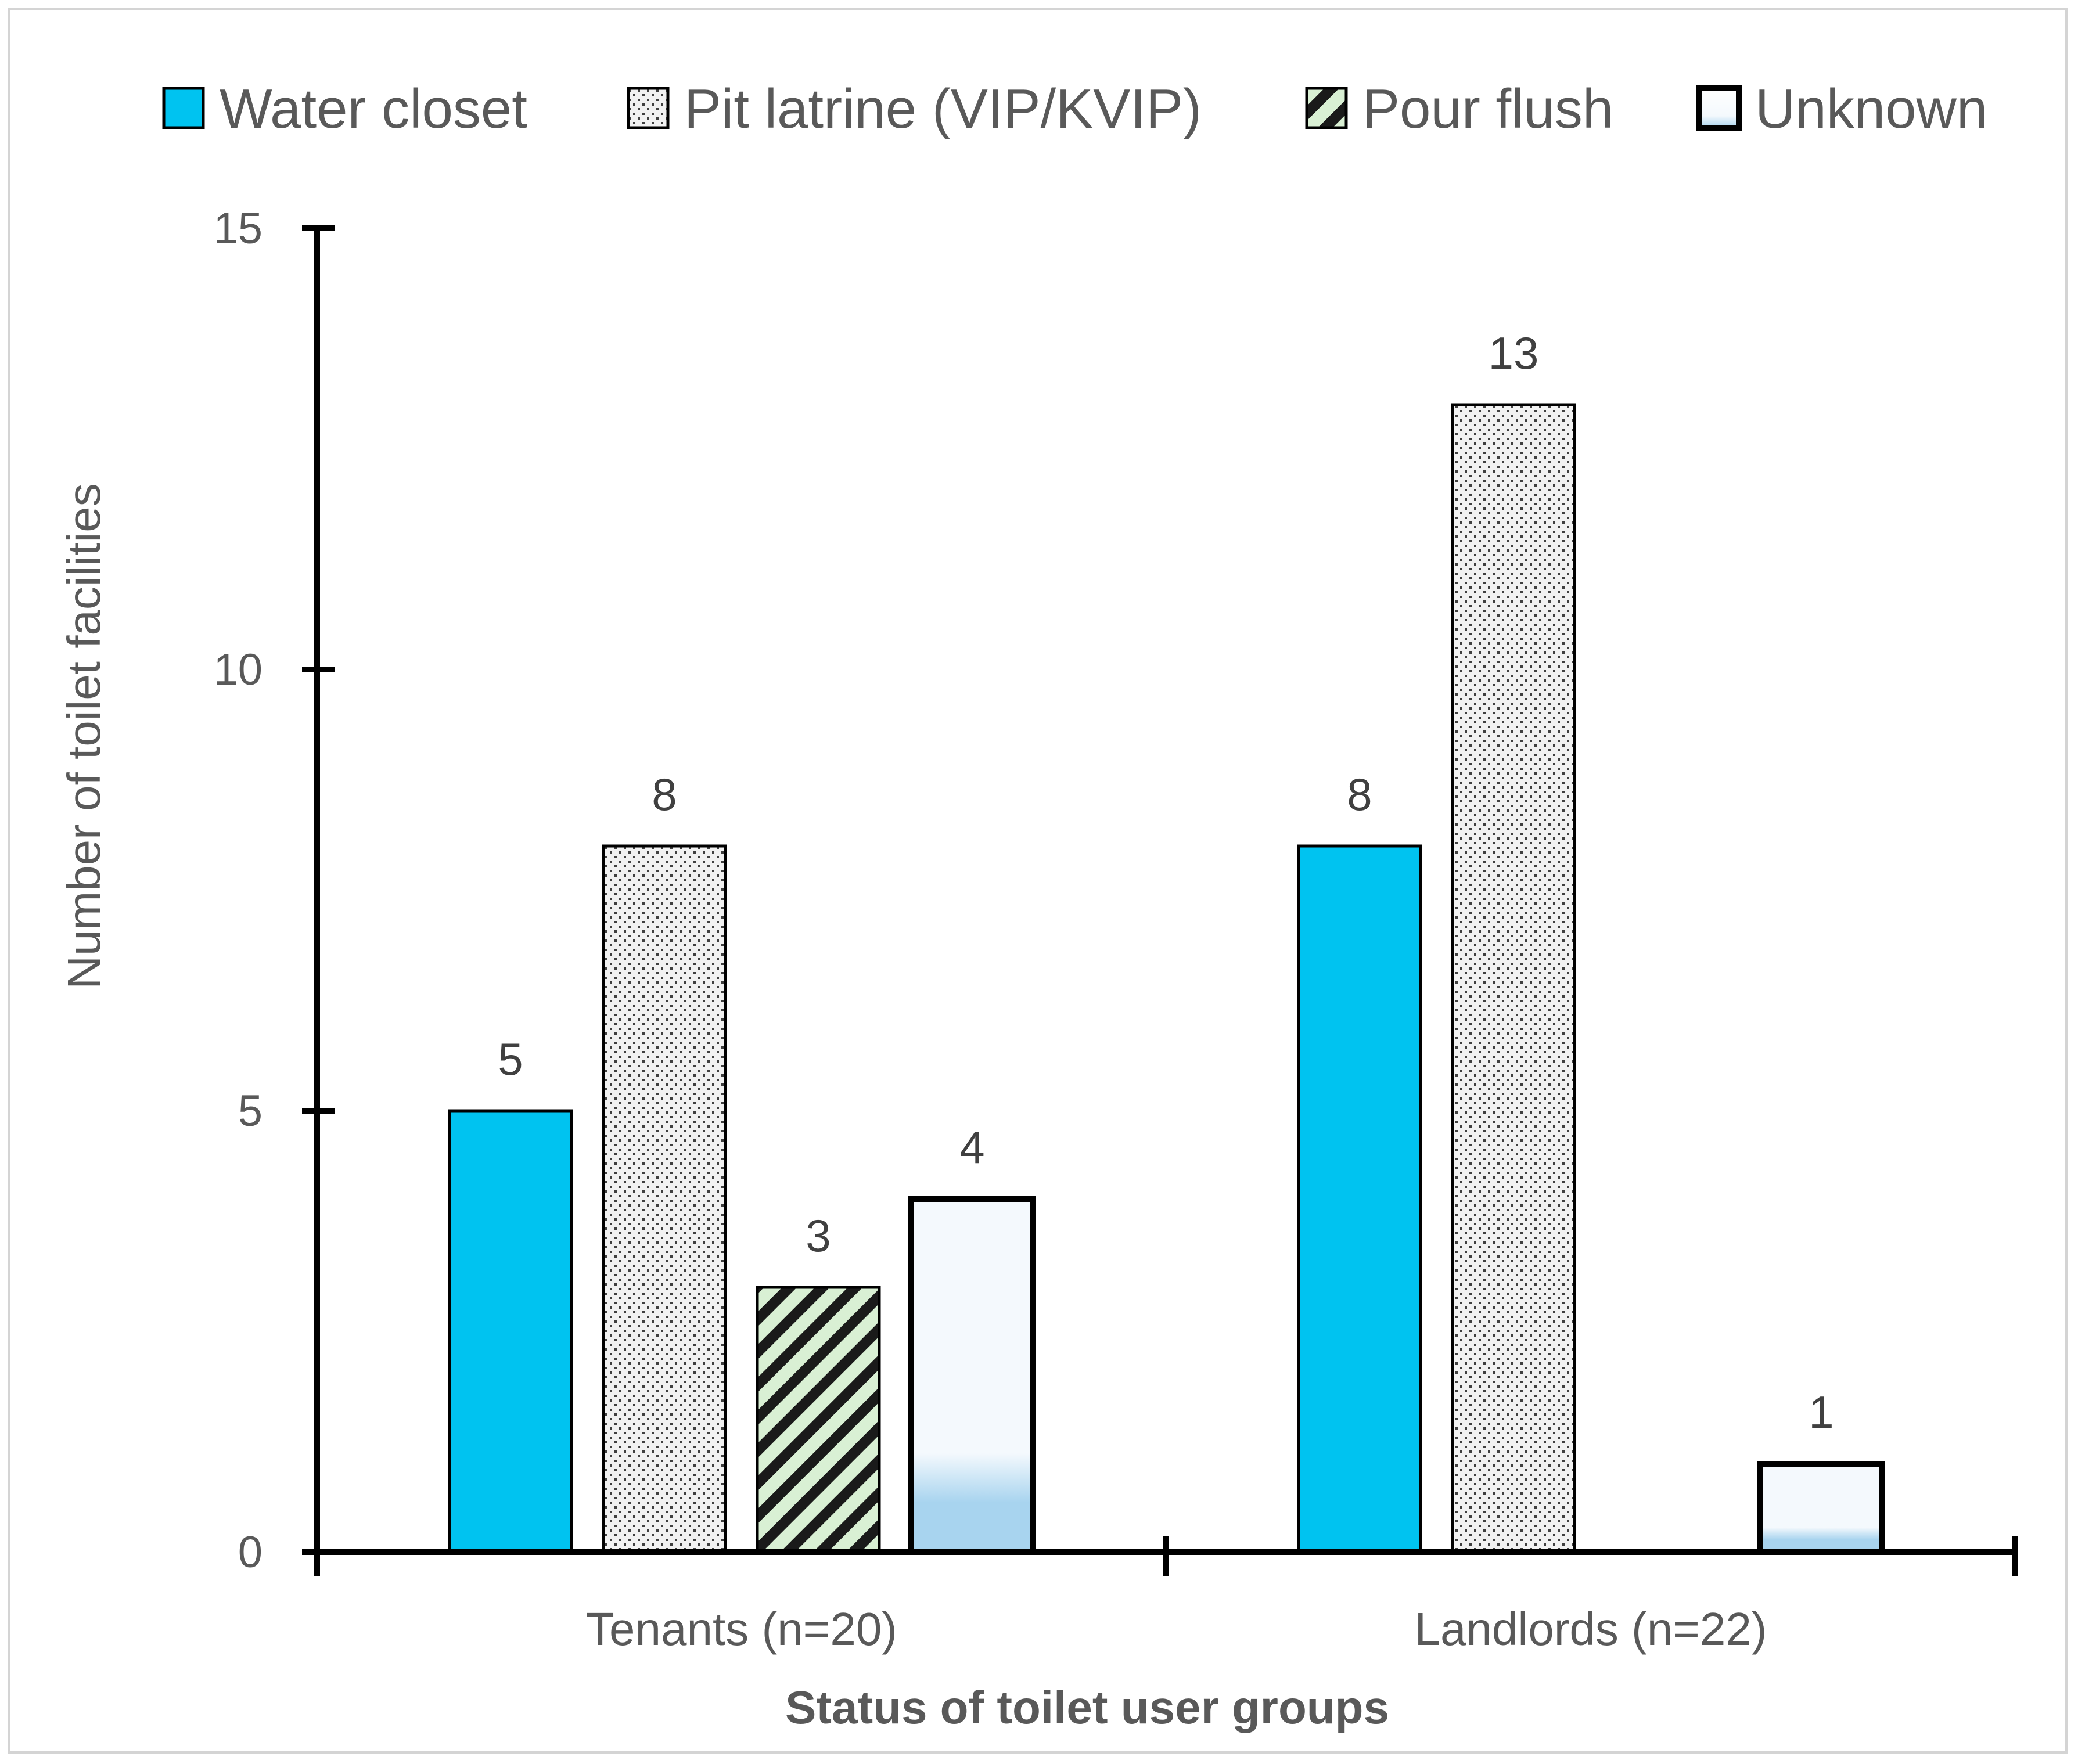 This screenshot has height=1764, width=2078. I want to click on y-ticks: 0 5 10 15, so click(274, 891).